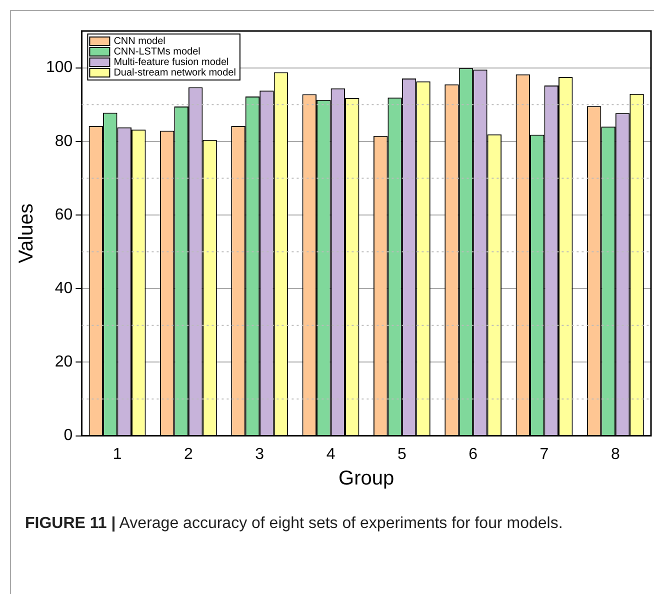 This screenshot has width=654, height=594. I want to click on x-tick-label: 7, so click(544, 454).